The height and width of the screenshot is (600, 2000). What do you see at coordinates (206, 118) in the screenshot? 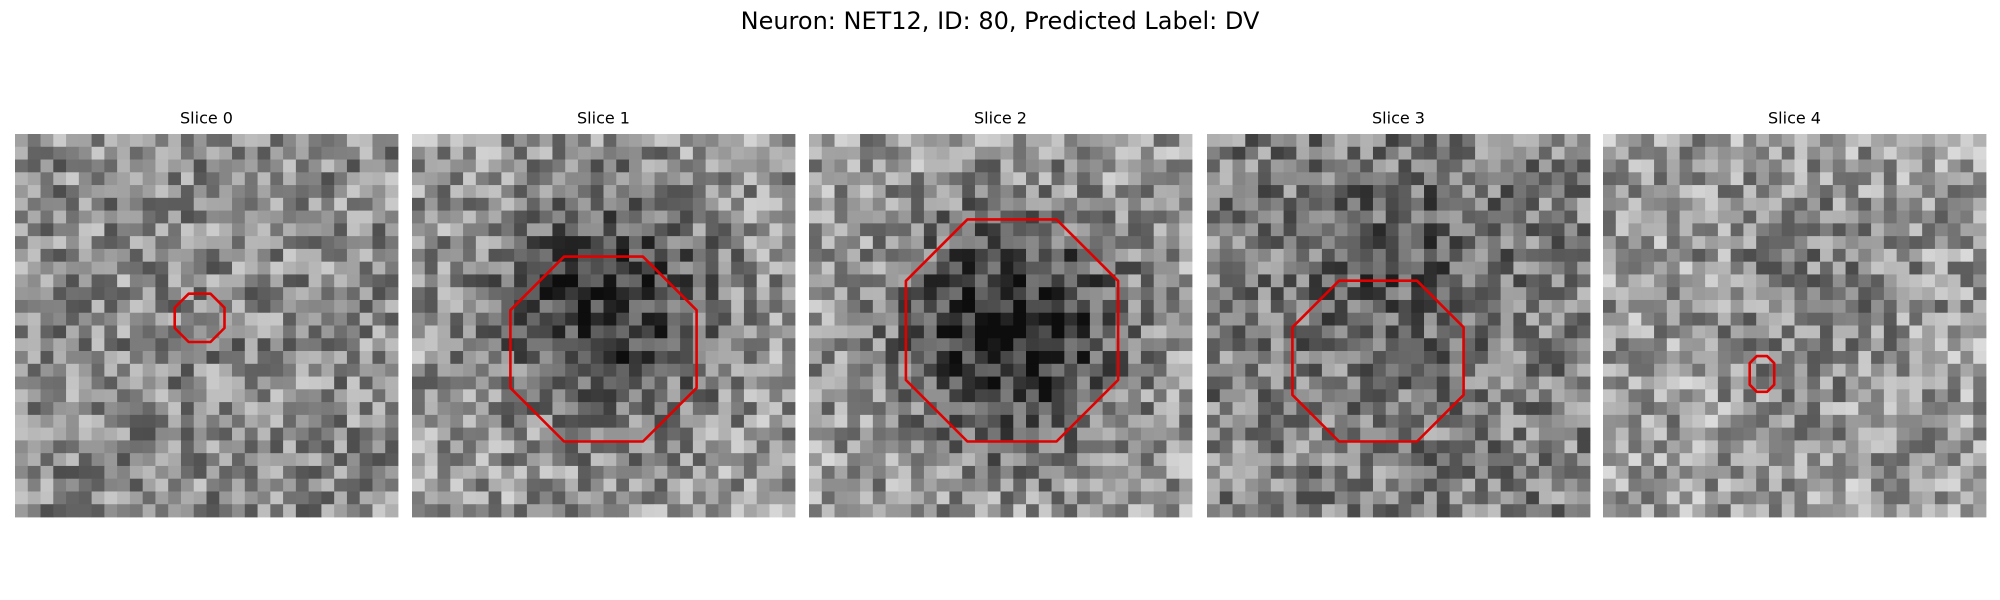
I see `panel-title: Slice 0` at bounding box center [206, 118].